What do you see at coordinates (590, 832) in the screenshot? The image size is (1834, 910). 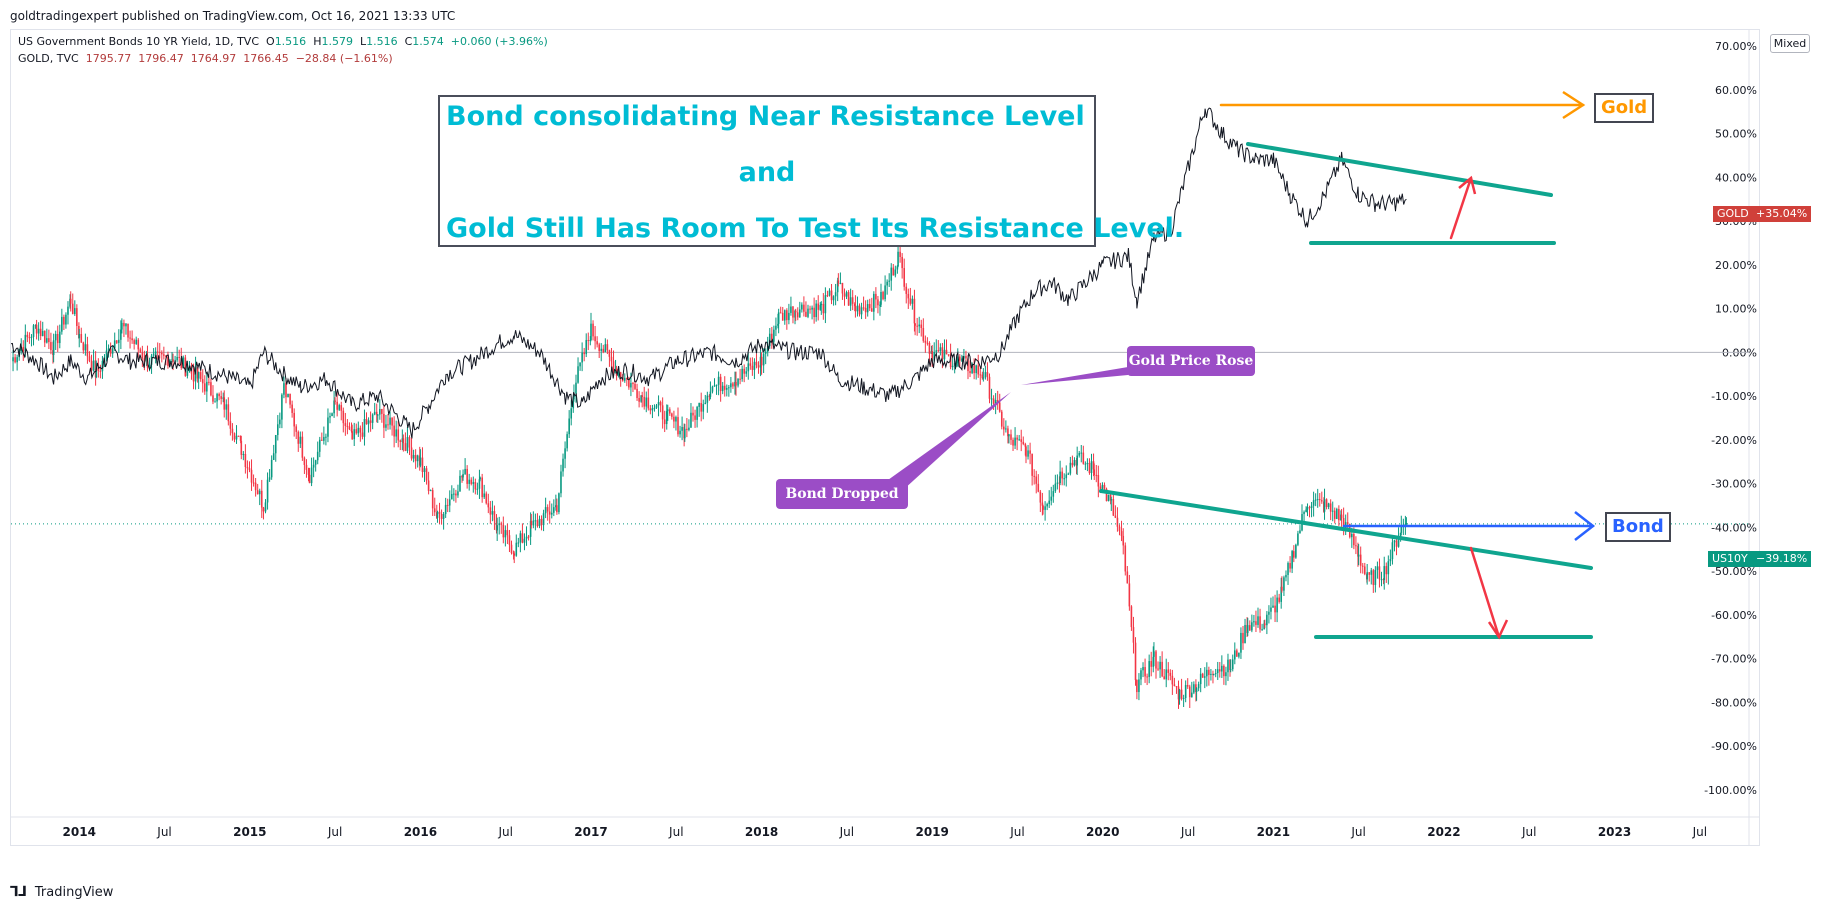 I see `x-tick-label: 2017` at bounding box center [590, 832].